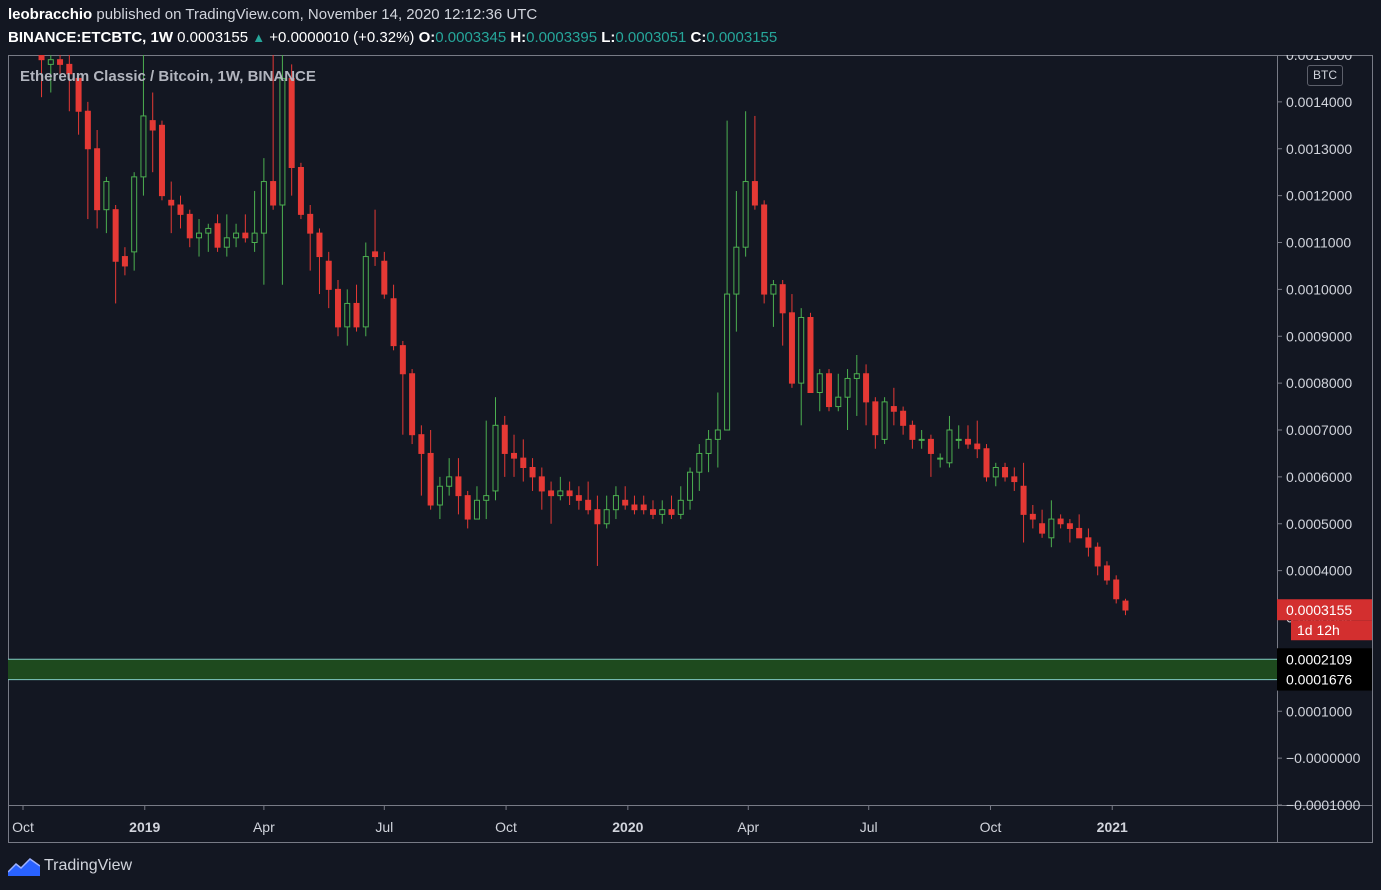  What do you see at coordinates (1325, 75) in the screenshot?
I see `unit-label: BTC` at bounding box center [1325, 75].